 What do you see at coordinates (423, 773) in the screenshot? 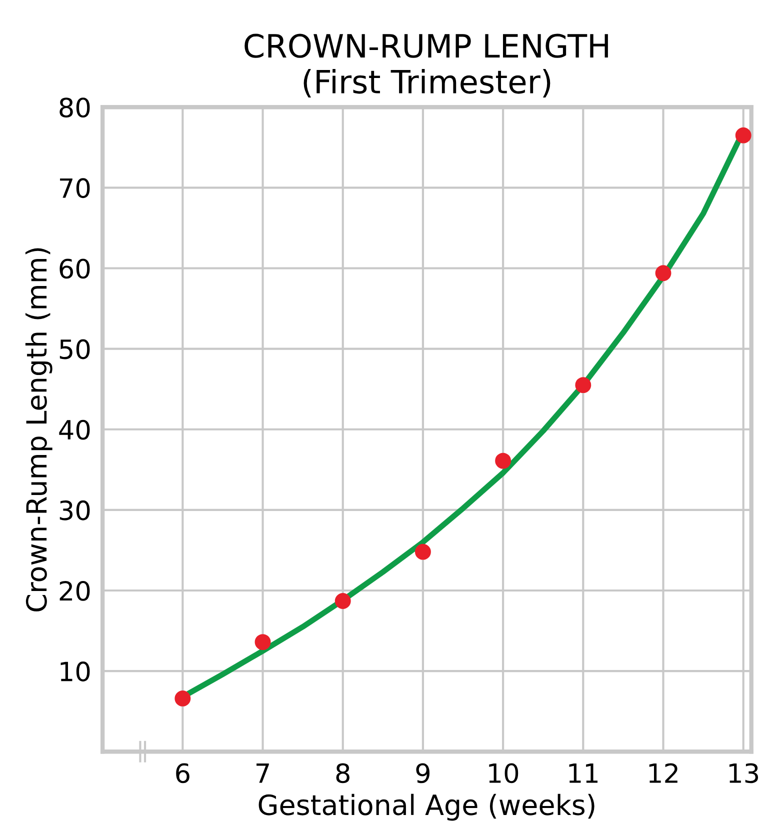
I see `x-tick-label: 9` at bounding box center [423, 773].